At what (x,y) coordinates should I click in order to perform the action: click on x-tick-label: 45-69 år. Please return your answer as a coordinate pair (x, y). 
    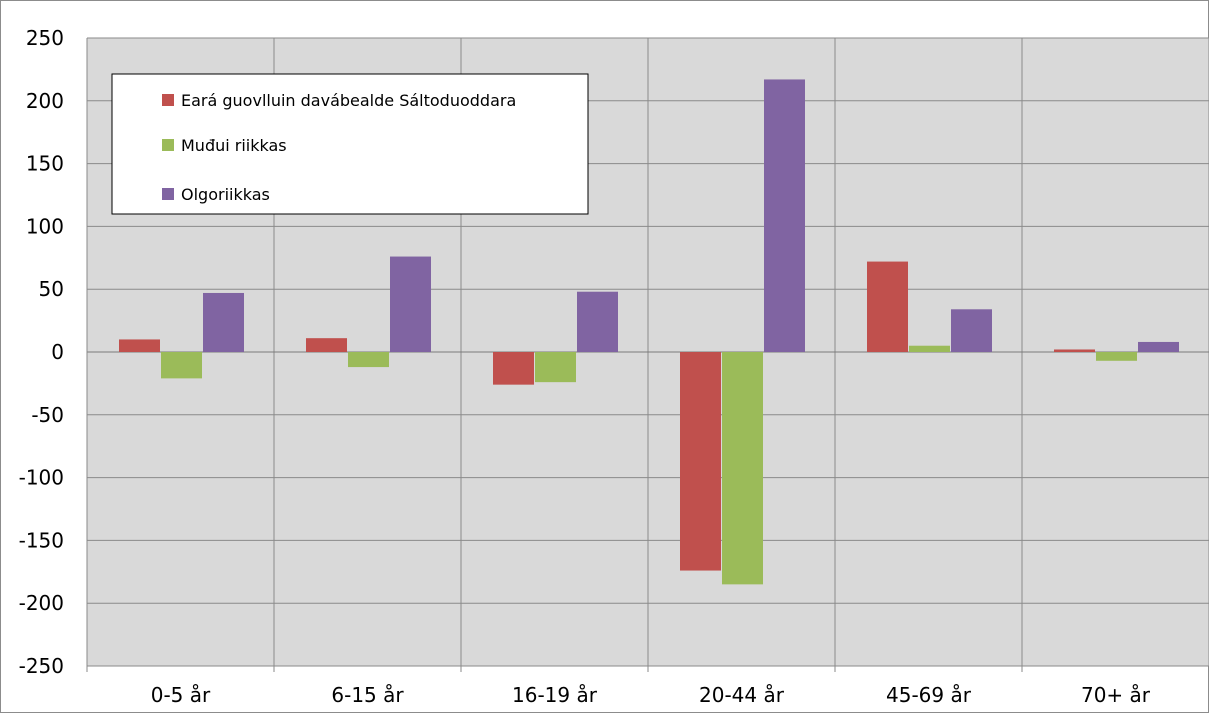
    Looking at the image, I should click on (929, 695).